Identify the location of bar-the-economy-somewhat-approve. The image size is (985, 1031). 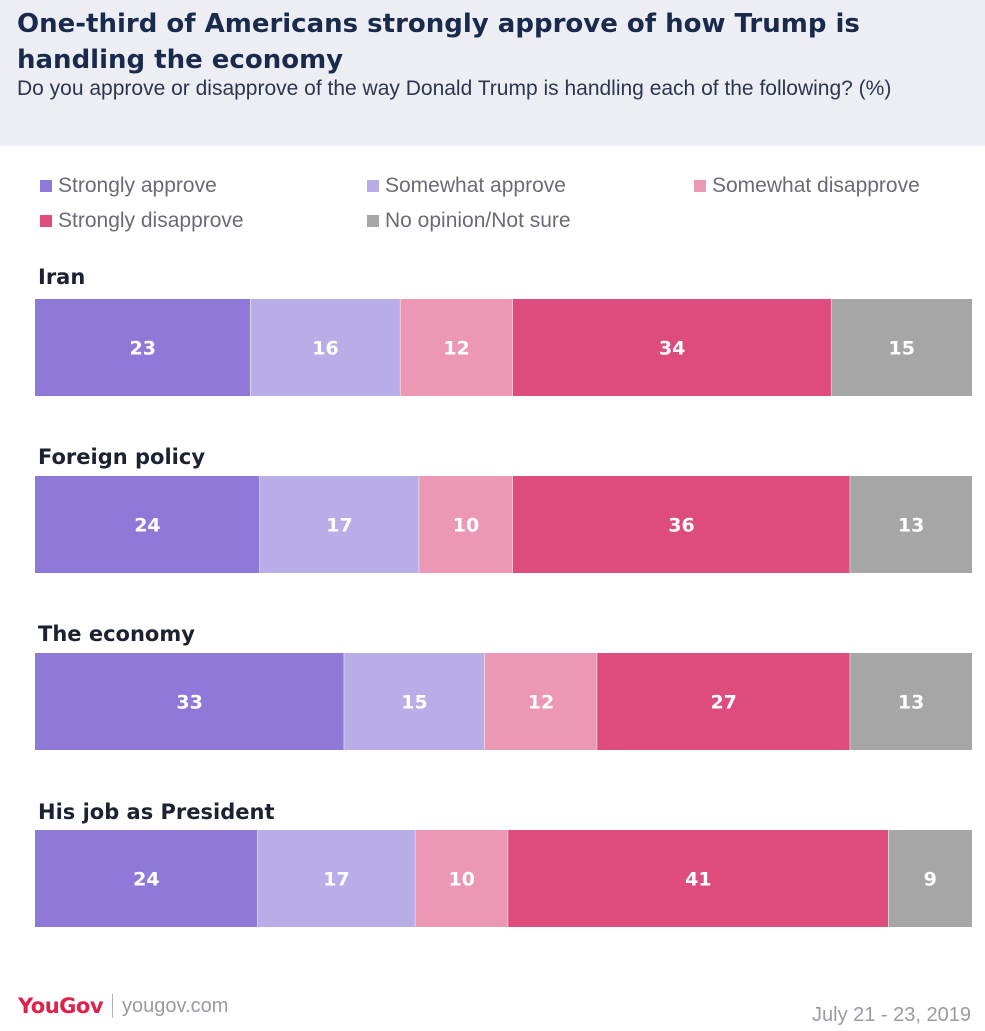
(414, 701).